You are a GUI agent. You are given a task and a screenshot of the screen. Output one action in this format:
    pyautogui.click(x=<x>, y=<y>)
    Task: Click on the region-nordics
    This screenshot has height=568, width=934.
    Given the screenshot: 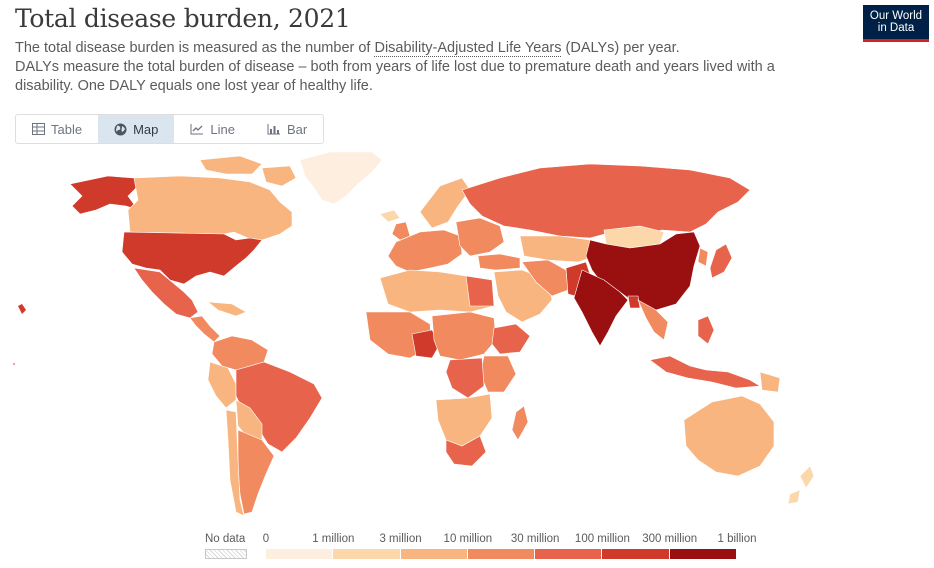 What is the action you would take?
    pyautogui.click(x=445, y=203)
    